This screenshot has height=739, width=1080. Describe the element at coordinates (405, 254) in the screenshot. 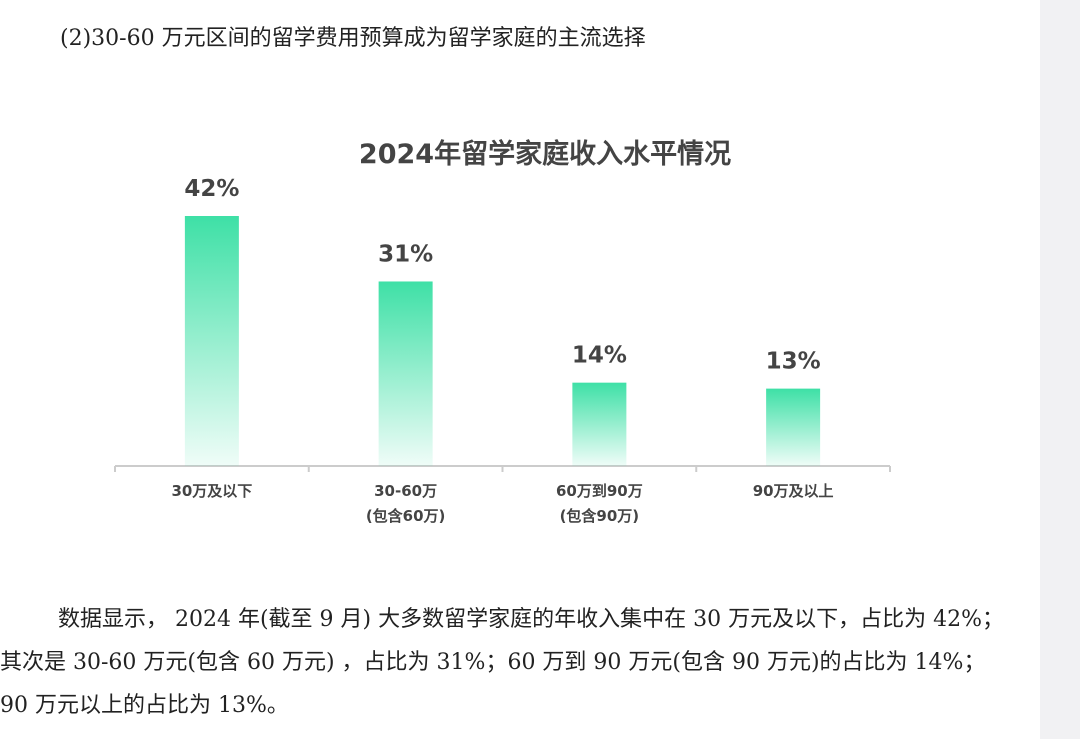

I see `value-label: 31%` at that location.